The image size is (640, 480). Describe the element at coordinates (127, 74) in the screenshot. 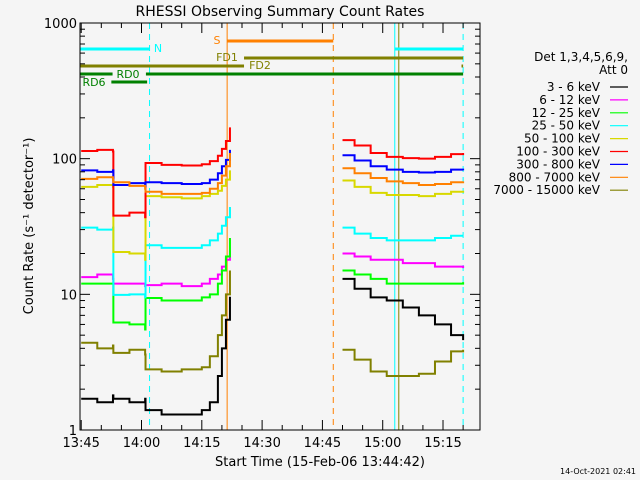

I see `flag-label-rd0: RD0` at that location.